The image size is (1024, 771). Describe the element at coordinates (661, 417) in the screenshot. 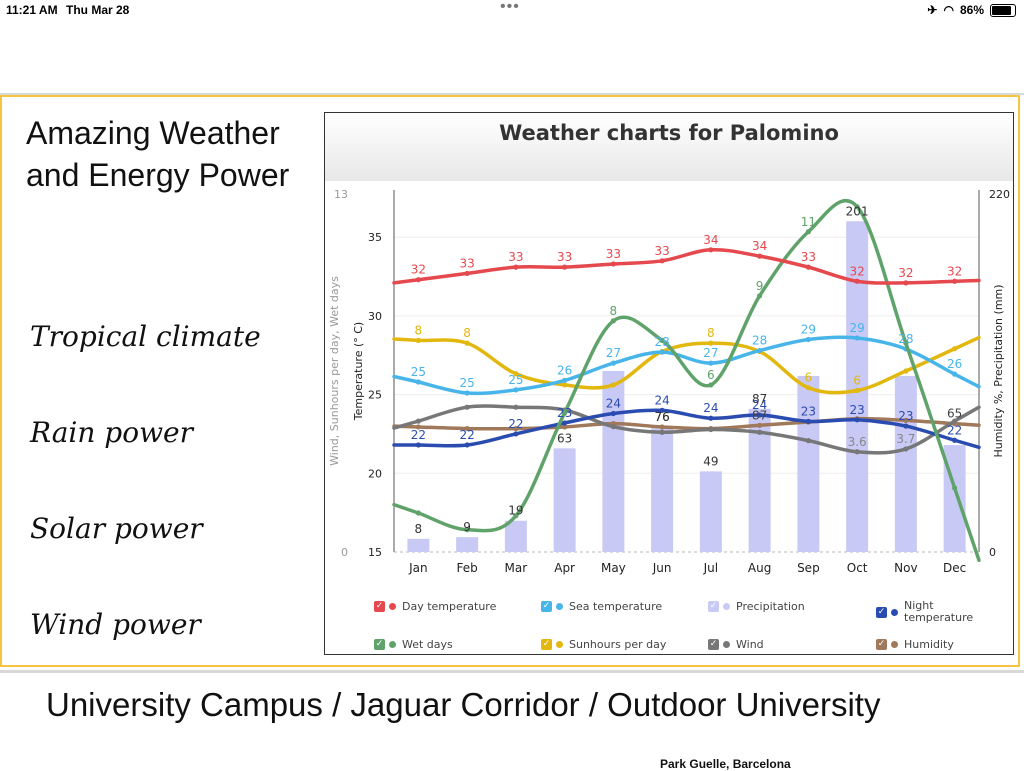

I see `humidity-data-label: 76` at that location.